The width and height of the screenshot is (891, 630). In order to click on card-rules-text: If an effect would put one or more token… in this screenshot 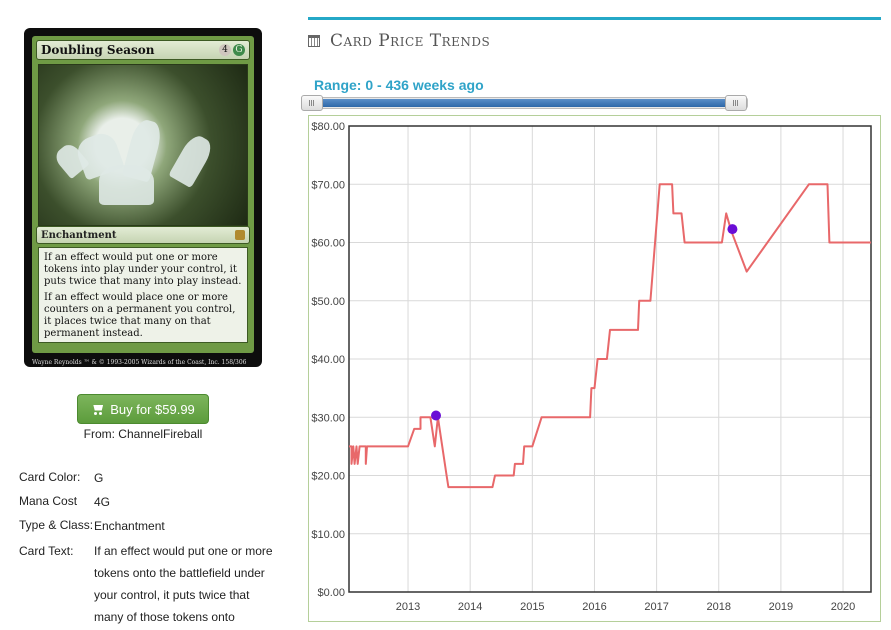, I will do `click(143, 295)`.